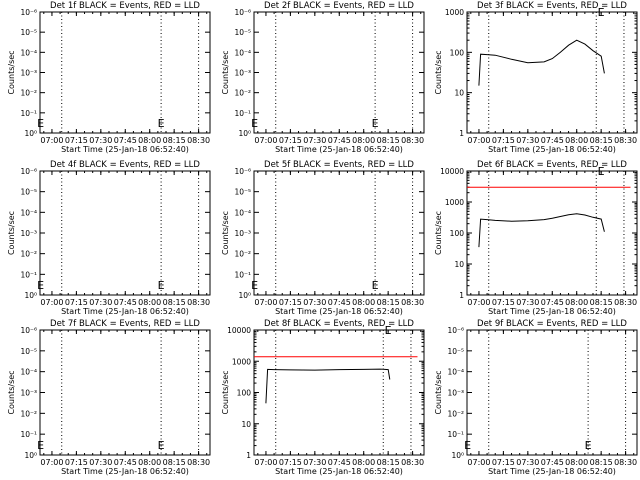 Image resolution: width=640 pixels, height=480 pixels. Describe the element at coordinates (339, 324) in the screenshot. I see `plot-title: Det 8f BLACK = Events, RED = LLD` at that location.